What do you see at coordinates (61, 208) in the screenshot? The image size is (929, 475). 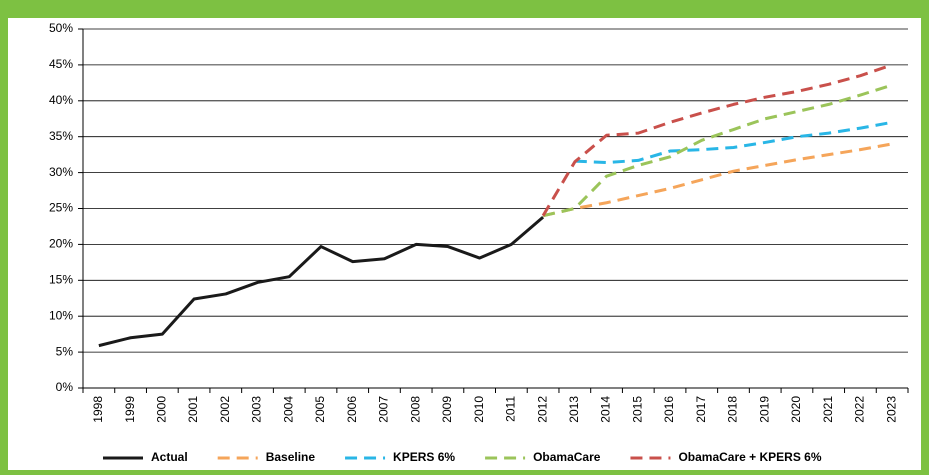 I see `y-tick-label: 25%` at bounding box center [61, 208].